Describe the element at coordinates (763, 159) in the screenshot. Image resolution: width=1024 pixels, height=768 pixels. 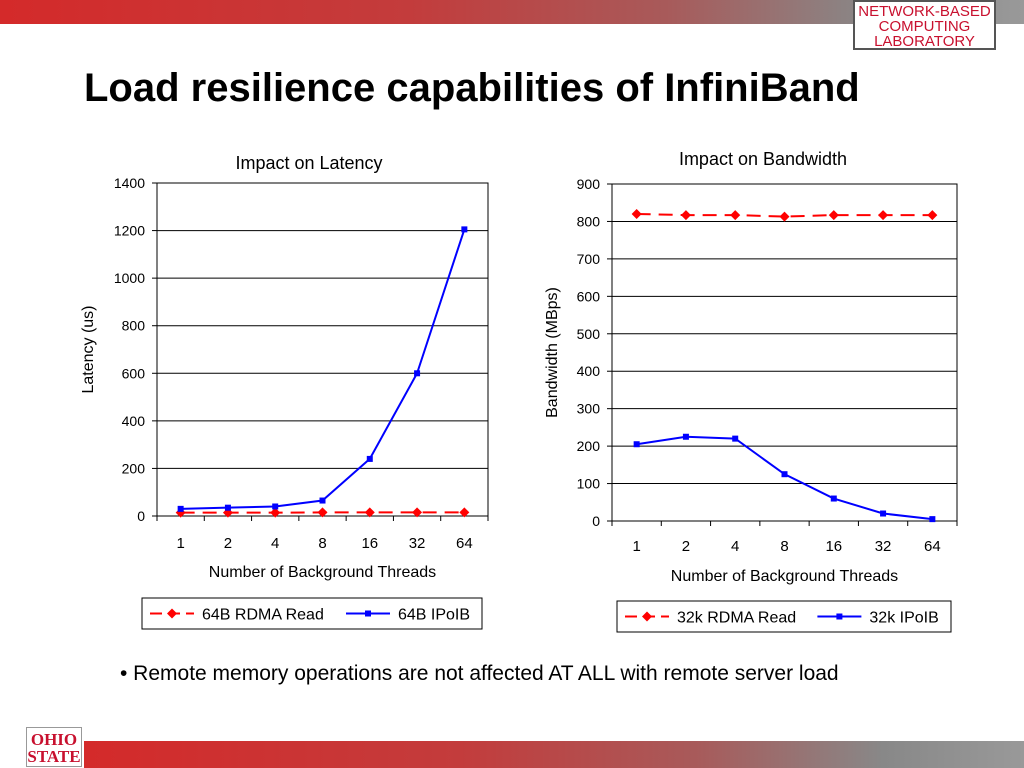
I see `chart-title: Impact on Bandwidth` at that location.